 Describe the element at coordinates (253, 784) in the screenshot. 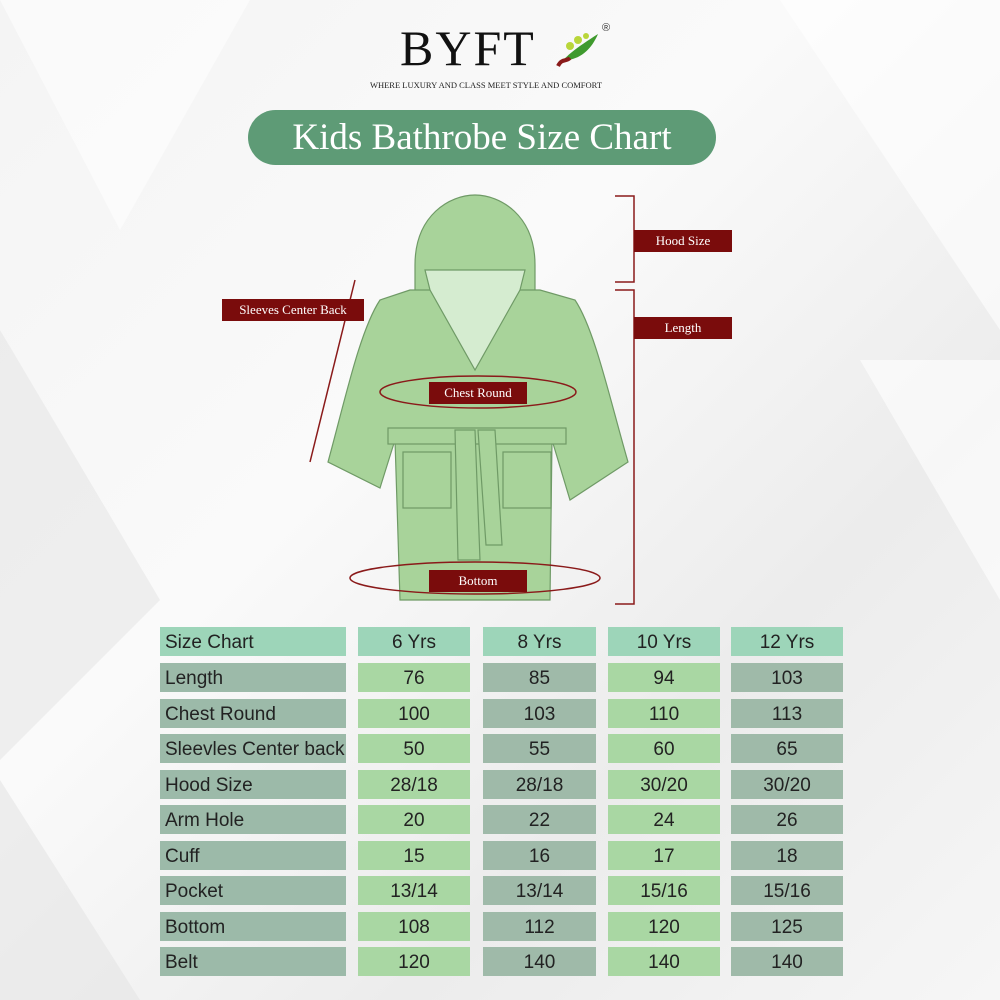

I see `row-label: Hood Size` at that location.